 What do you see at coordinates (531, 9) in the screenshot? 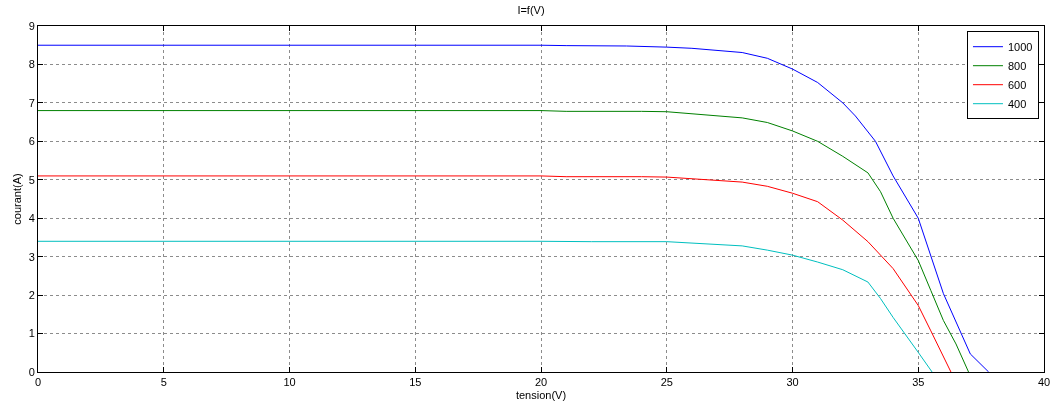
I see `chart-title: I=f(V)` at bounding box center [531, 9].